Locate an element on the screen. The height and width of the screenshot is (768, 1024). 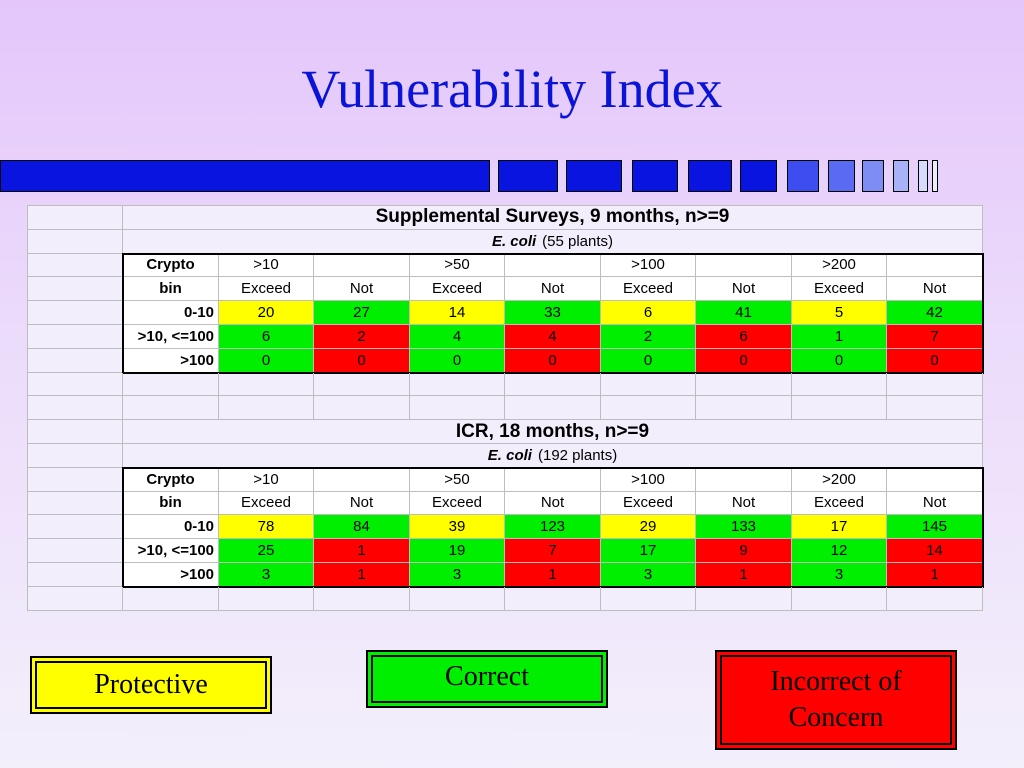
bin-range: 0-10 is located at coordinates (171, 527).